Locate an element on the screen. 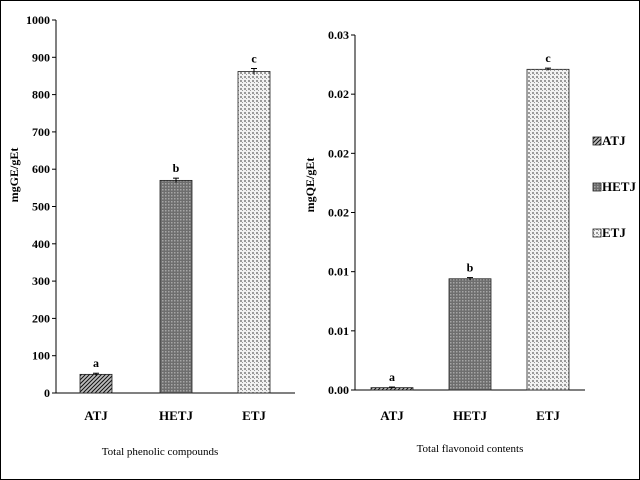 This screenshot has width=640, height=480. legend-label-atj: ATJ is located at coordinates (614, 140).